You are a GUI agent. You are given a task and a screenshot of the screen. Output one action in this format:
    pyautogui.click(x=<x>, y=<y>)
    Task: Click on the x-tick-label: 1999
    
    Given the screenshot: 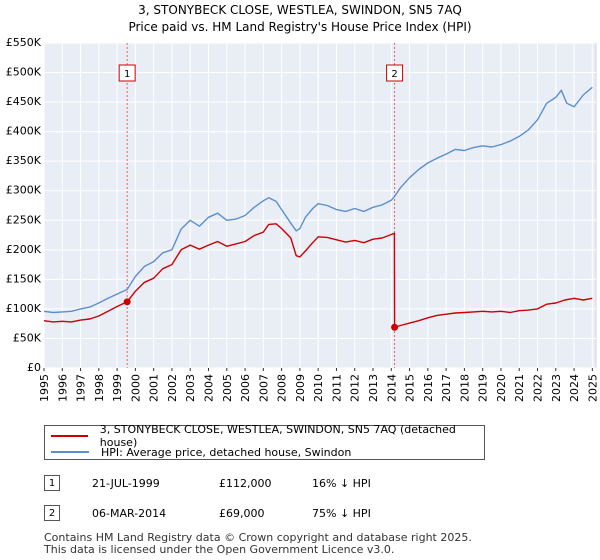 What is the action you would take?
    pyautogui.click(x=117, y=388)
    